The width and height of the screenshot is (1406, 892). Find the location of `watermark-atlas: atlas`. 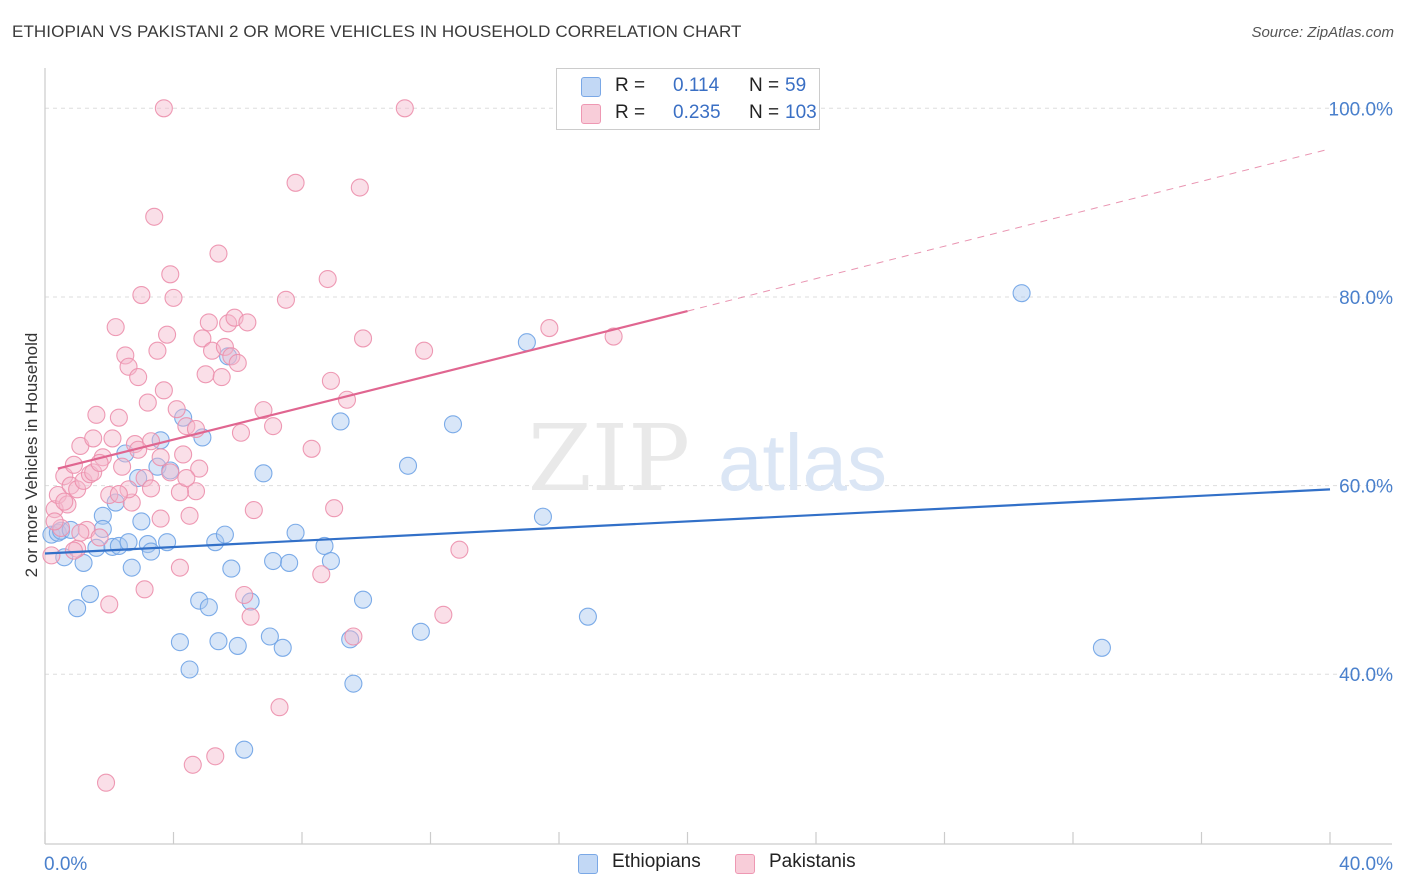

watermark-atlas: atlas is located at coordinates (802, 462).